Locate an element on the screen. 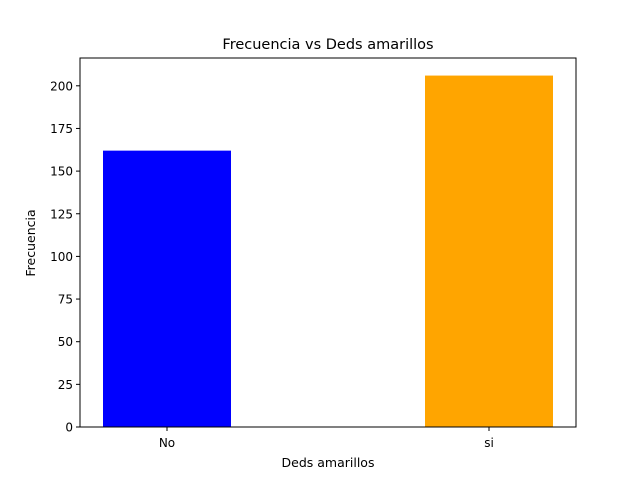 This screenshot has height=484, width=640. x-tick-label: si is located at coordinates (489, 443).